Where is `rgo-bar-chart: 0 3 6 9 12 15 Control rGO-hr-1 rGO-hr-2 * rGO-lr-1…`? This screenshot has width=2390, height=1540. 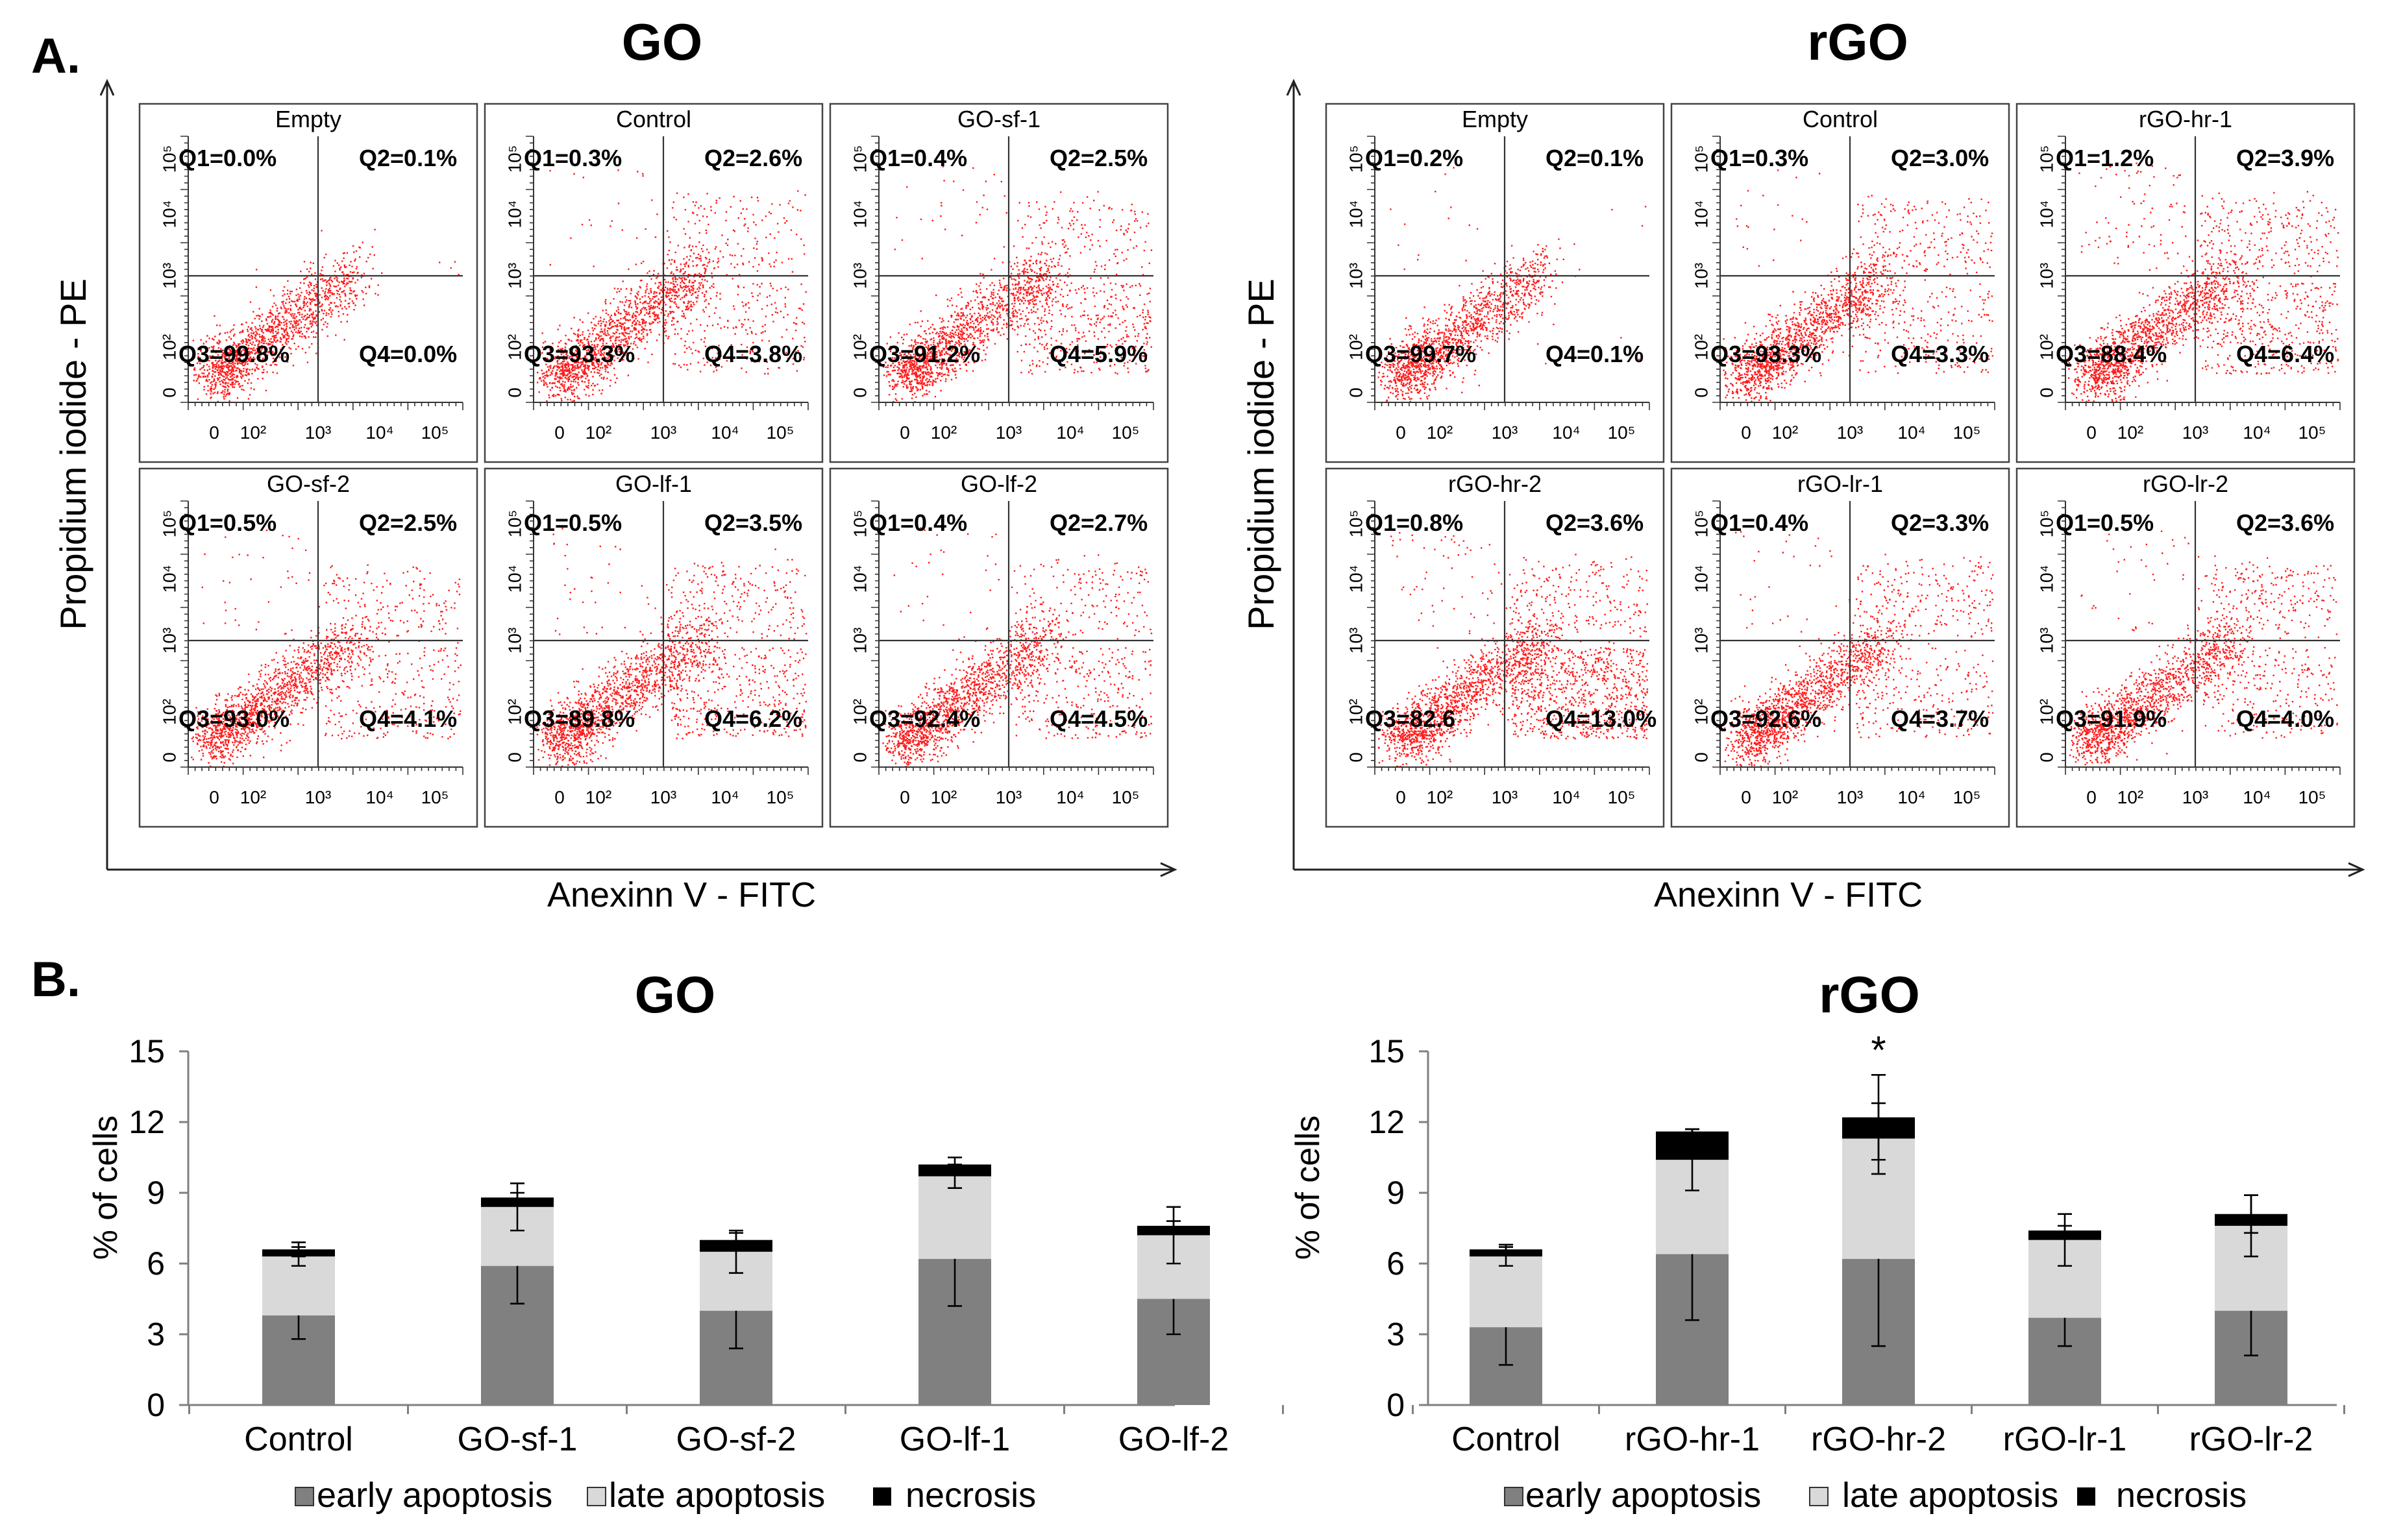
rgo-bar-chart: 0 3 6 9 12 15 Control rGO-hr-1 rGO-hr-2 * rGO-lr-1… is located at coordinates (1856, 1243).